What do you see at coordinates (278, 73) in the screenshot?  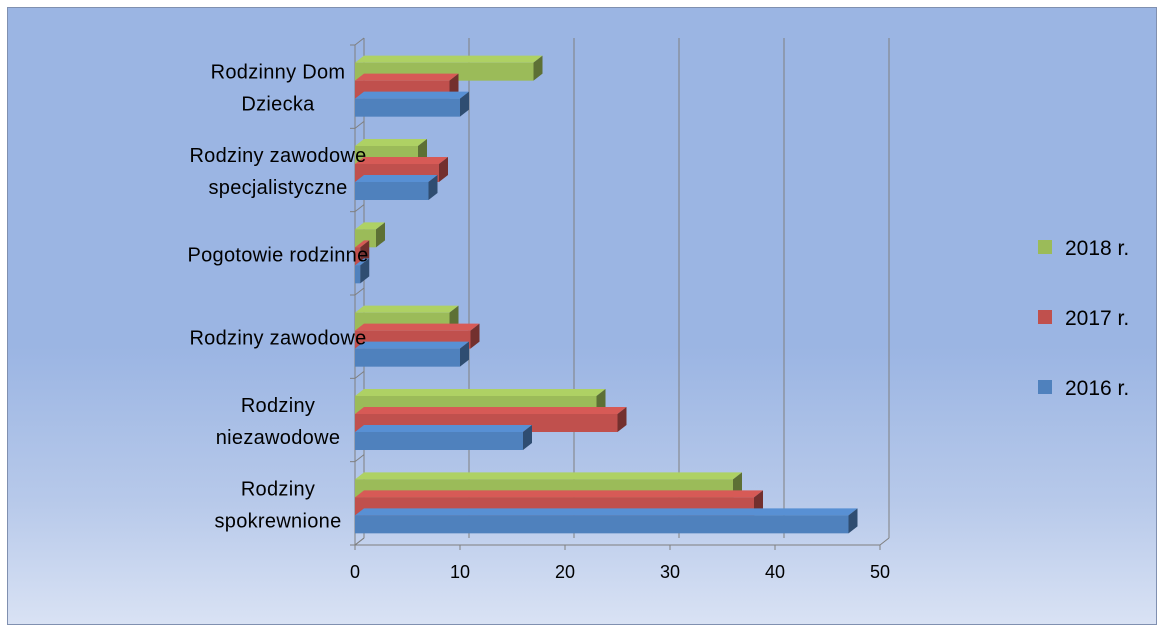 I see `category-label: Rodzinny Dom` at bounding box center [278, 73].